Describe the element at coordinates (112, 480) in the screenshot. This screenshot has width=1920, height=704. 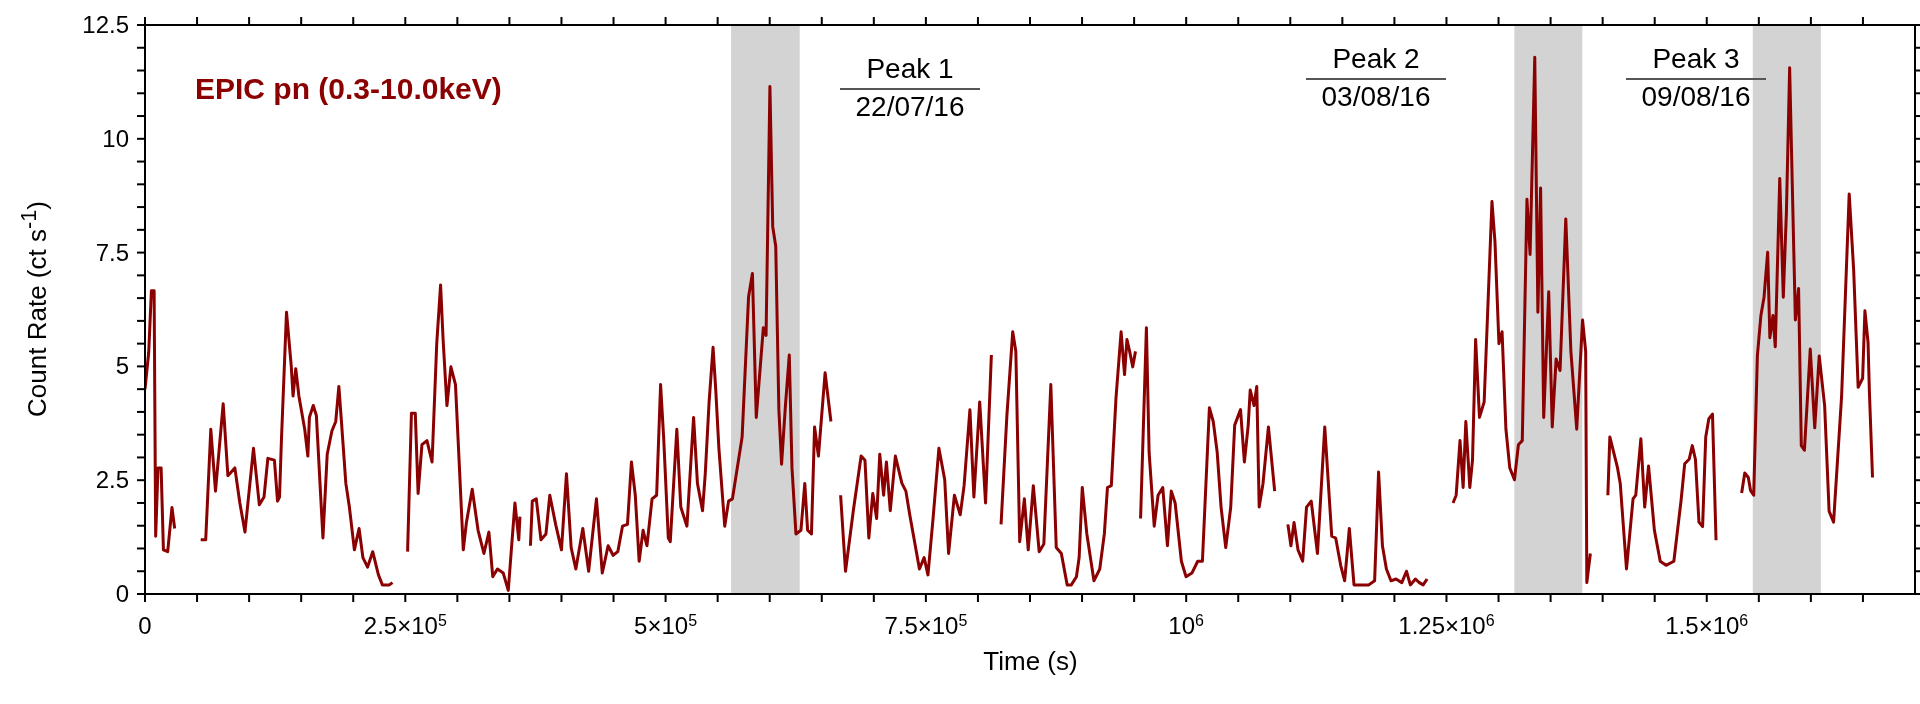
I see `y-tick-label: 2.5` at that location.